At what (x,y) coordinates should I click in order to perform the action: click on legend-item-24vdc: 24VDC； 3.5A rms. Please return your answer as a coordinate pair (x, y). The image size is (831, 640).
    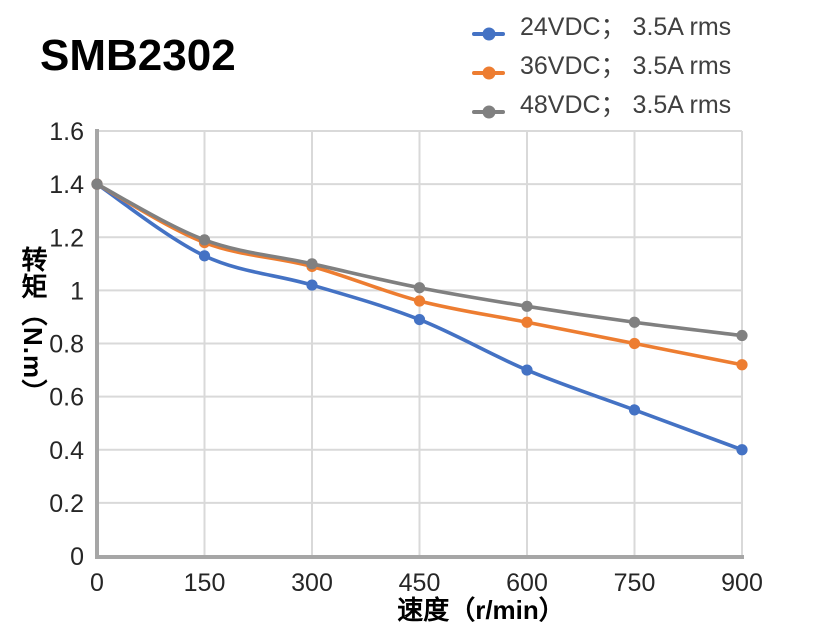
    Looking at the image, I should click on (601, 27).